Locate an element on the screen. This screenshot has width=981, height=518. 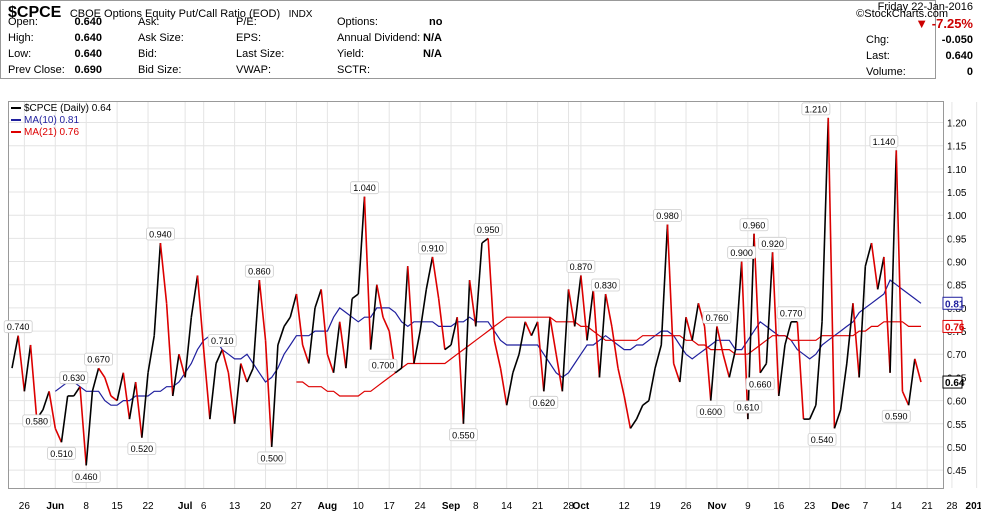
legend-ma10: MA(10) 0.81 is located at coordinates (61, 121).